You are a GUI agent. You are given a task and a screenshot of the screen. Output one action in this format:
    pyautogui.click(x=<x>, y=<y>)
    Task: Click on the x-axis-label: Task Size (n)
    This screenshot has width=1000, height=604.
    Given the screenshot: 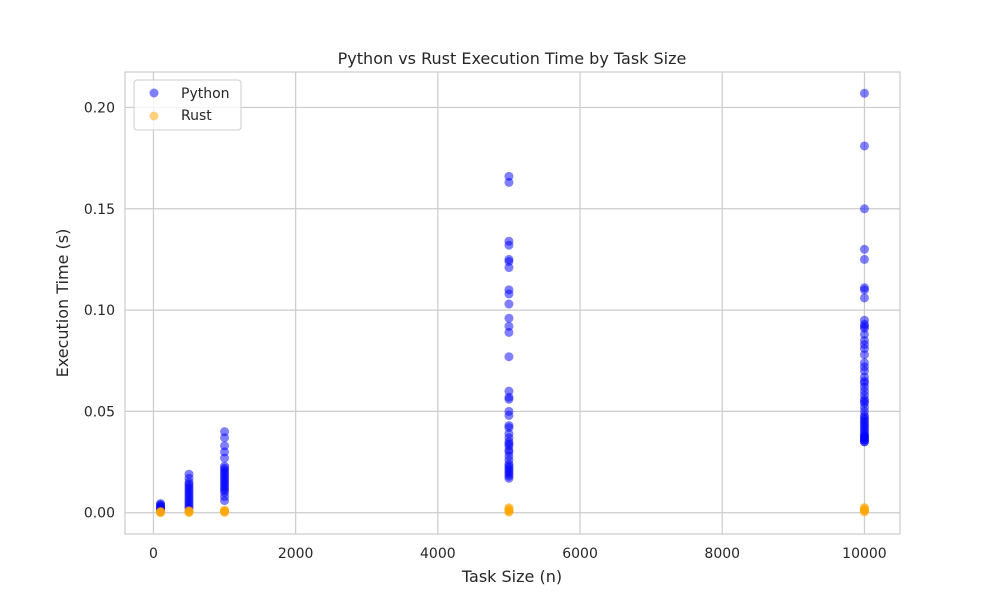 What is the action you would take?
    pyautogui.click(x=511, y=576)
    